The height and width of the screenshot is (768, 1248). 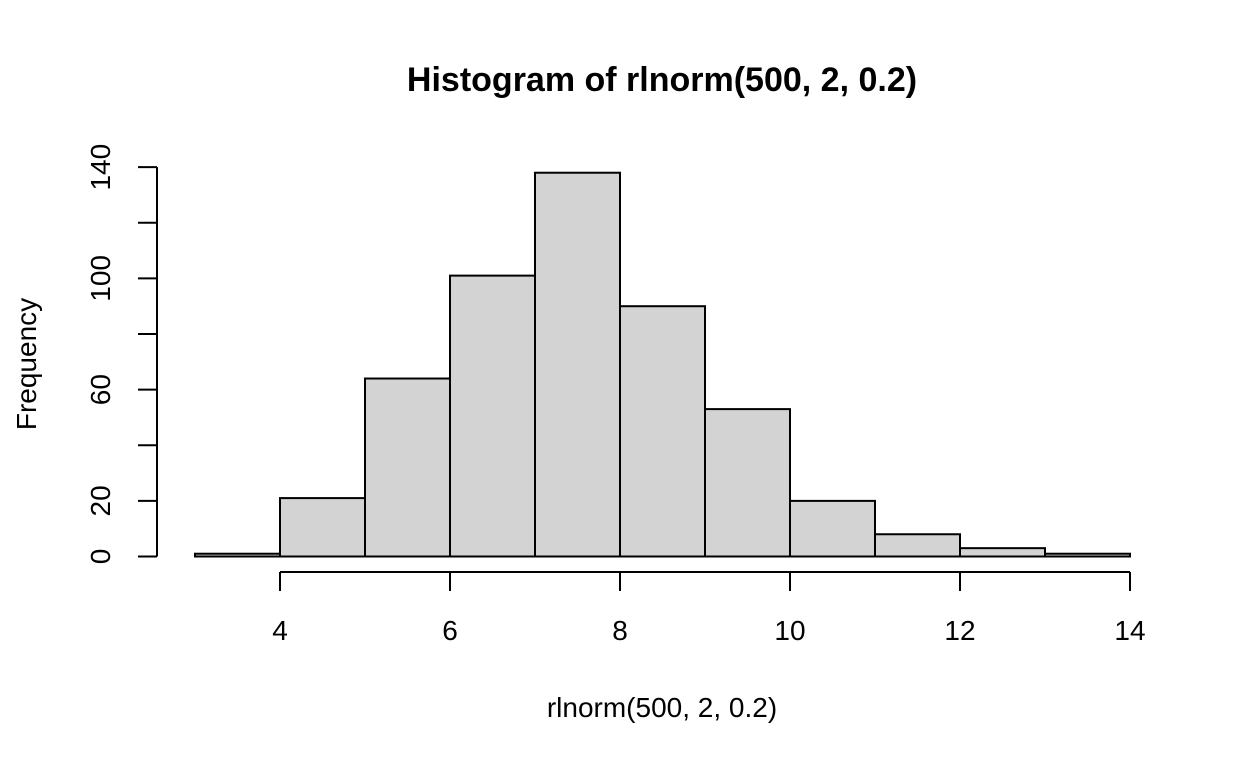 I want to click on x-tick-label-8: 8, so click(x=620, y=630).